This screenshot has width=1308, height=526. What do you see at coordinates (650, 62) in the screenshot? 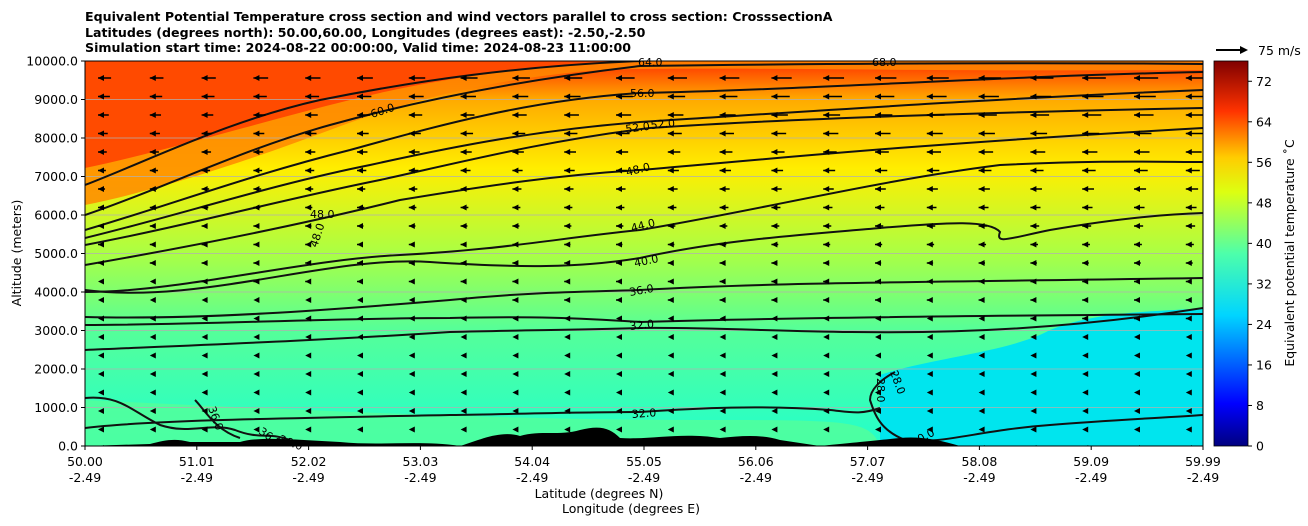
I see `contour-label: 64.0` at bounding box center [650, 62].